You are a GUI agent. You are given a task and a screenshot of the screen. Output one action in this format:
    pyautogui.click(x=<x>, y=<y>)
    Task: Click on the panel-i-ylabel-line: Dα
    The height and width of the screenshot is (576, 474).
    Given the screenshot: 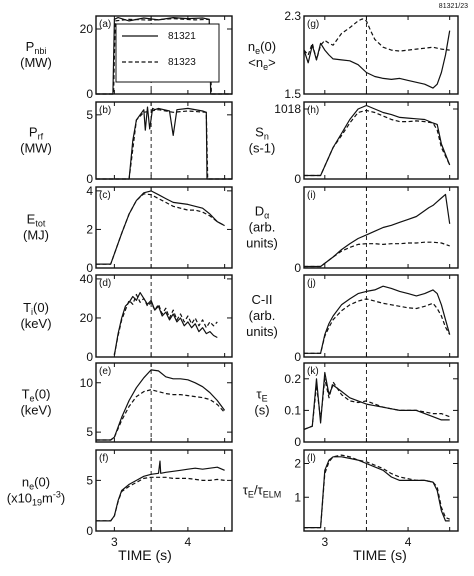 What is the action you would take?
    pyautogui.click(x=262, y=212)
    